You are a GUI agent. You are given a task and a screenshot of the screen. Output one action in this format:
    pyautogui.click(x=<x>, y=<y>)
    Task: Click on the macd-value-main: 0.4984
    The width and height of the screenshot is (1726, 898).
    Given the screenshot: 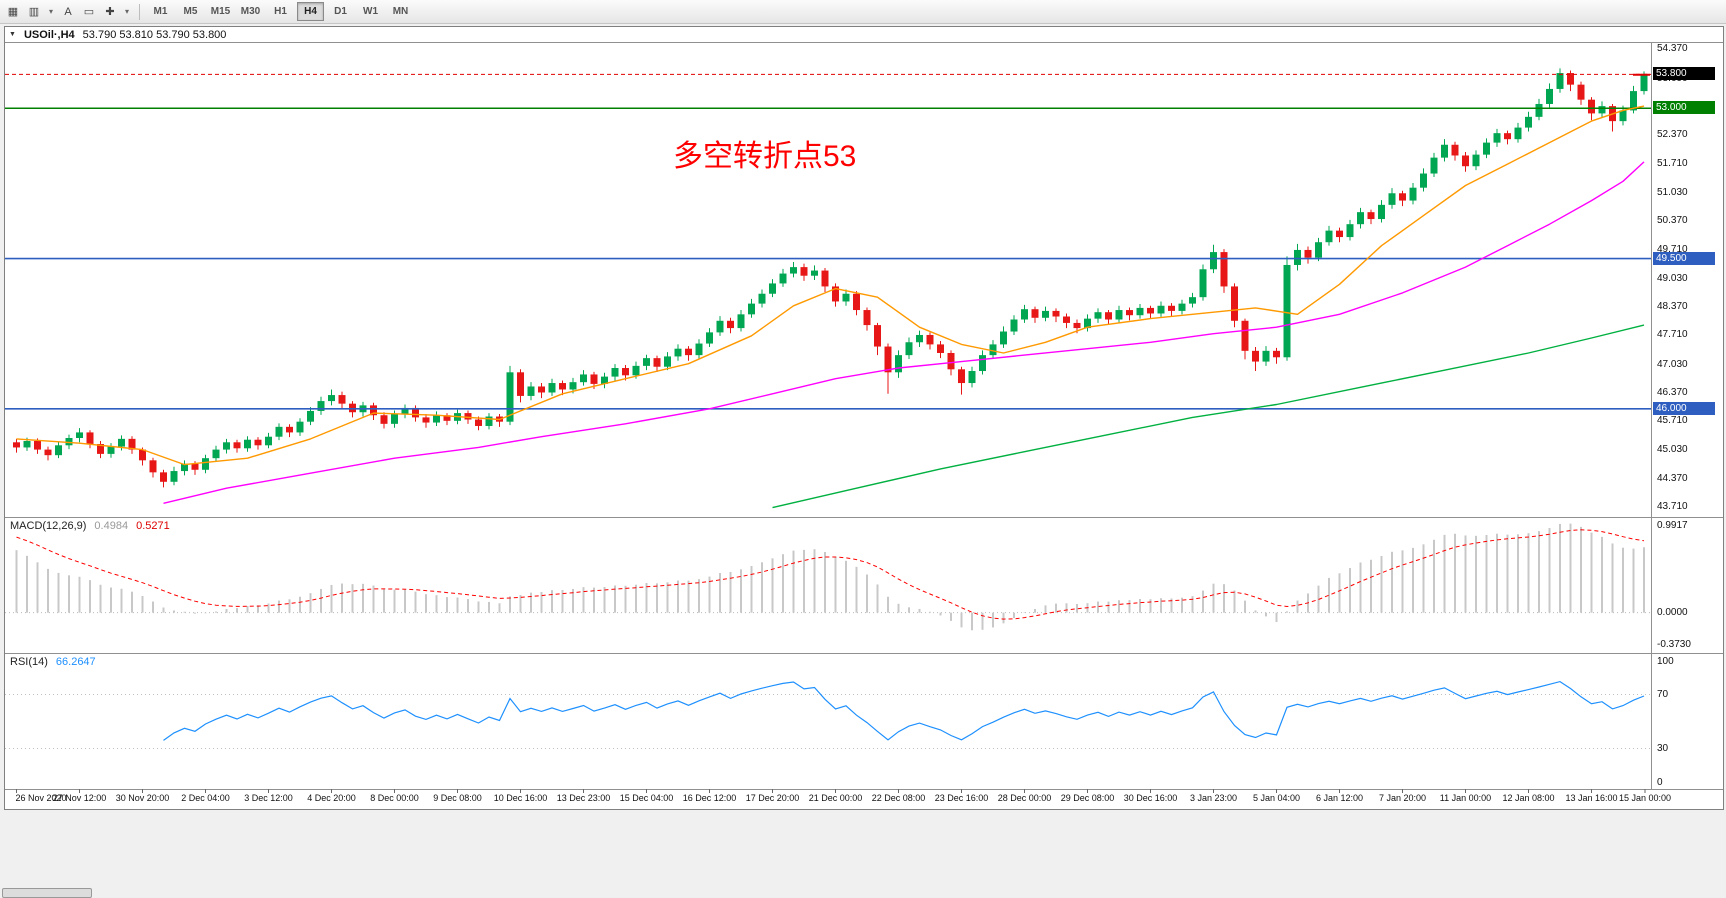 What is the action you would take?
    pyautogui.click(x=111, y=526)
    